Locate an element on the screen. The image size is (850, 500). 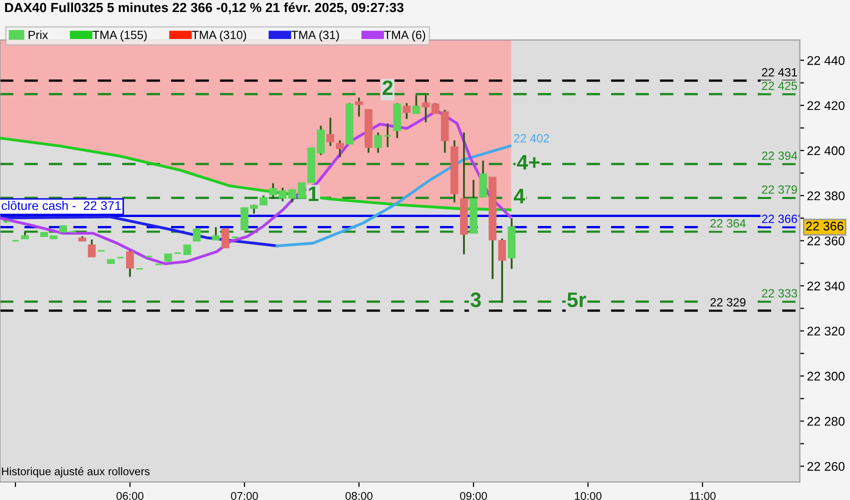
y-tick-label: 22 440 is located at coordinates (826, 60).